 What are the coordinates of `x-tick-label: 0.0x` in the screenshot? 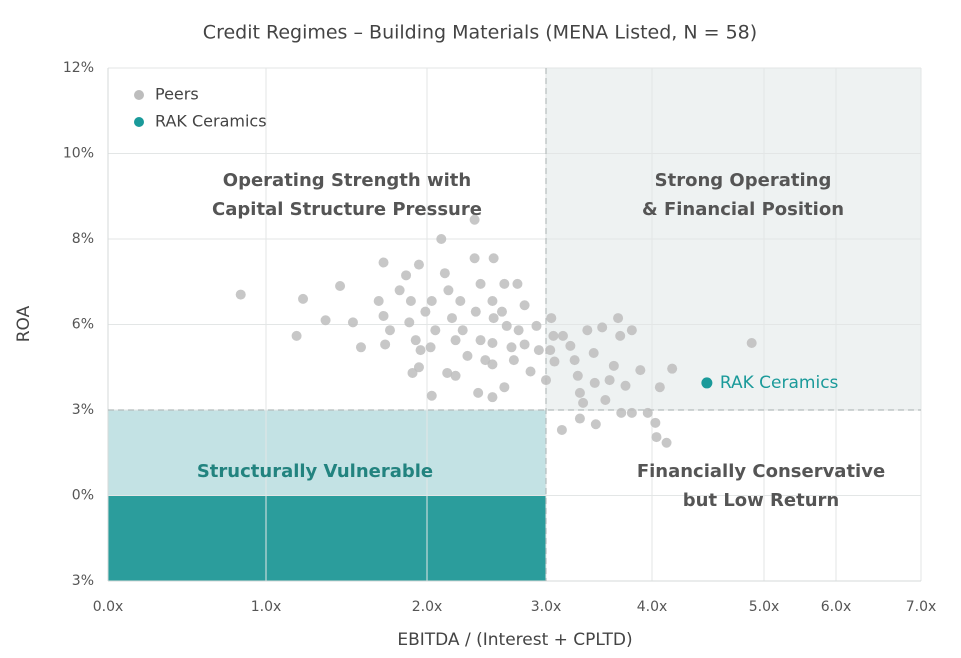 It's located at (108, 607).